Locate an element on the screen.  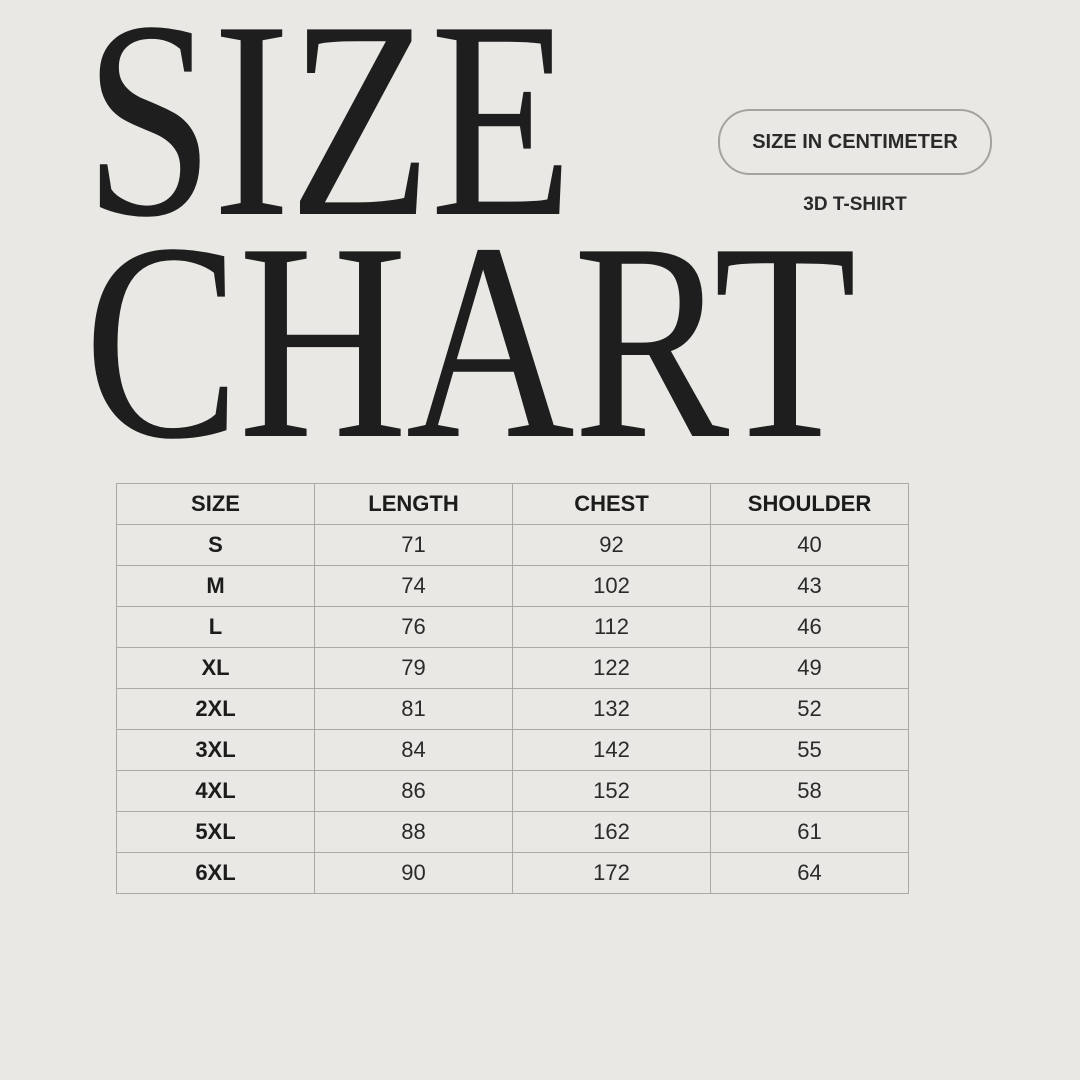
table-row: XL 79 122 49 is located at coordinates (512, 668).